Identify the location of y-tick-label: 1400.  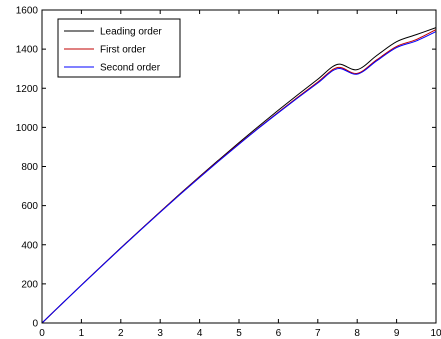
(27, 50).